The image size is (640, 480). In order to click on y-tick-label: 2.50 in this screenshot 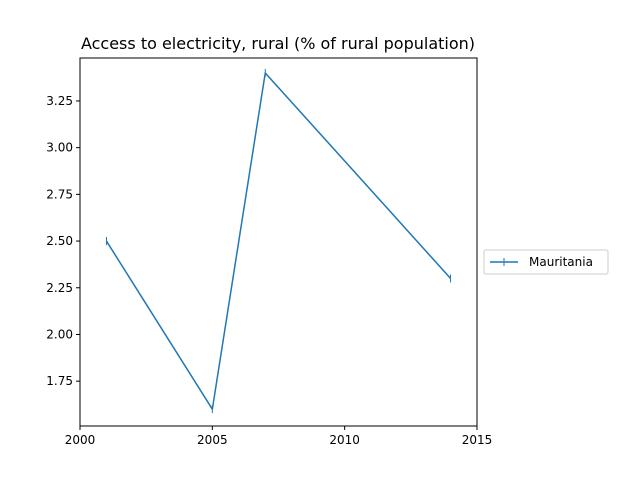, I will do `click(59, 241)`.